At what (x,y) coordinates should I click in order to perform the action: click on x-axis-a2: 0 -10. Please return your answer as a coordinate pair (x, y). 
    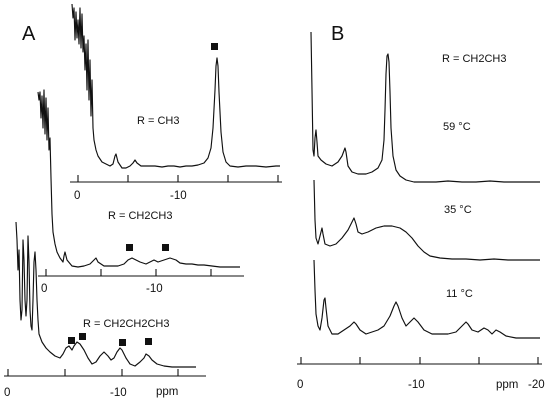
    Looking at the image, I should click on (141, 282).